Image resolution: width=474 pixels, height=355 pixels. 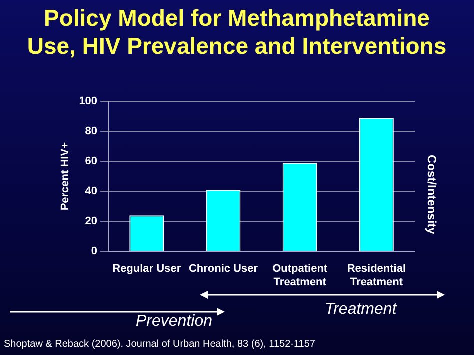 I want to click on y-tick-label: 80, so click(x=91, y=132).